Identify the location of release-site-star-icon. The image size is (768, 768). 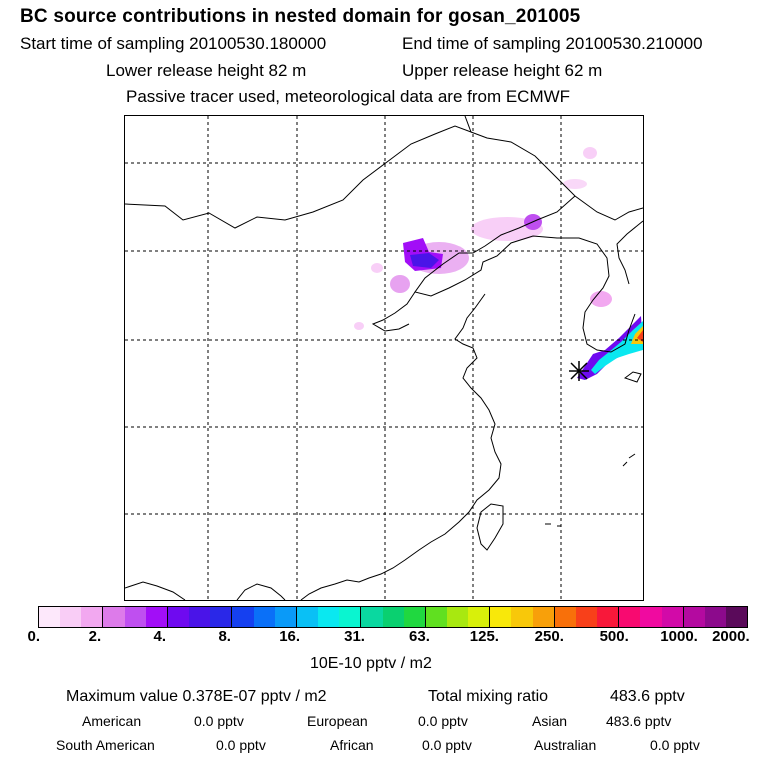
(579, 371).